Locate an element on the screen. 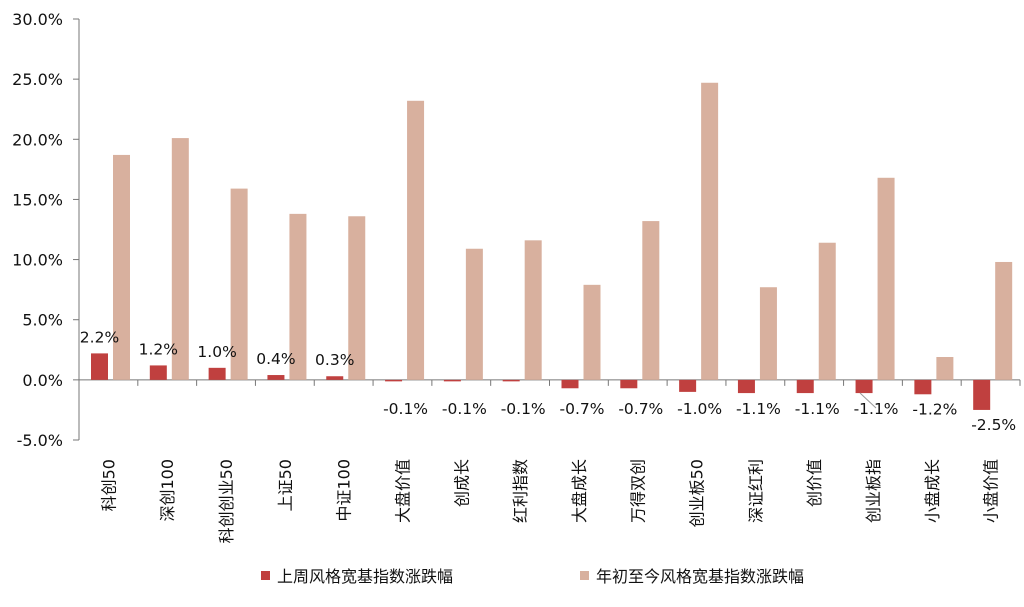  y-tick-label: 5.0% is located at coordinates (42, 320).